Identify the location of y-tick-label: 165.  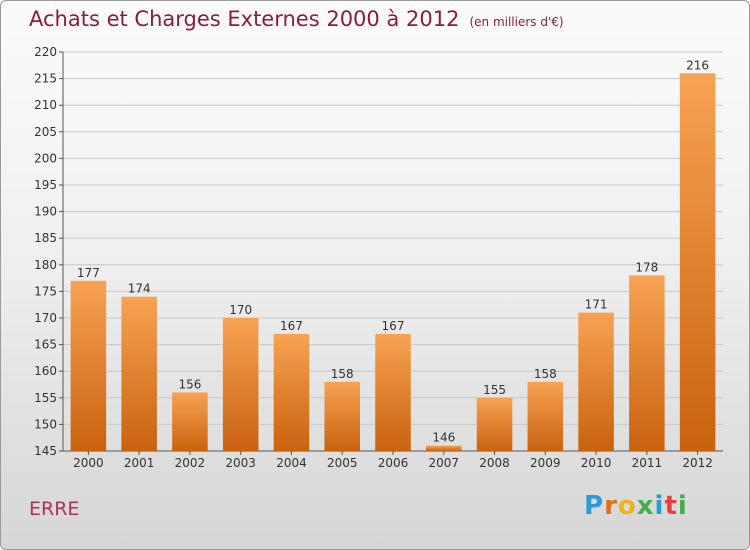
(45, 345).